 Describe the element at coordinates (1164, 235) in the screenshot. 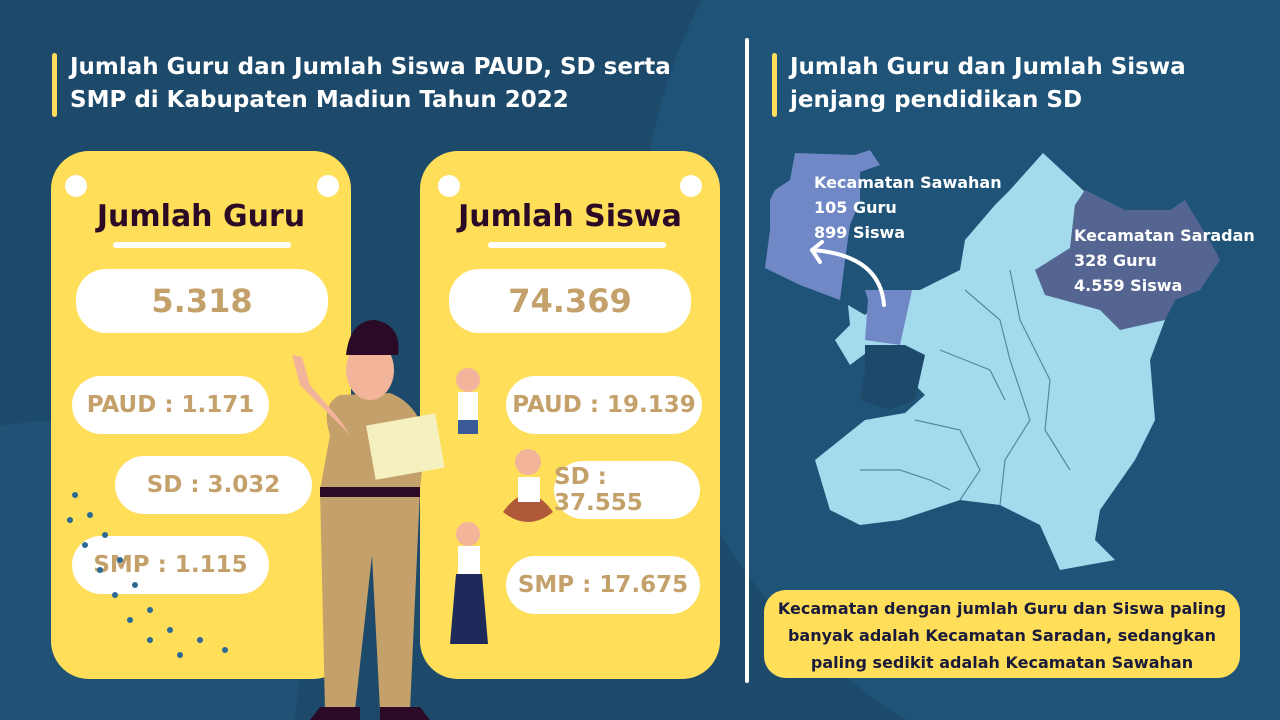

I see `saradan-name: Kecamatan Saradan` at that location.